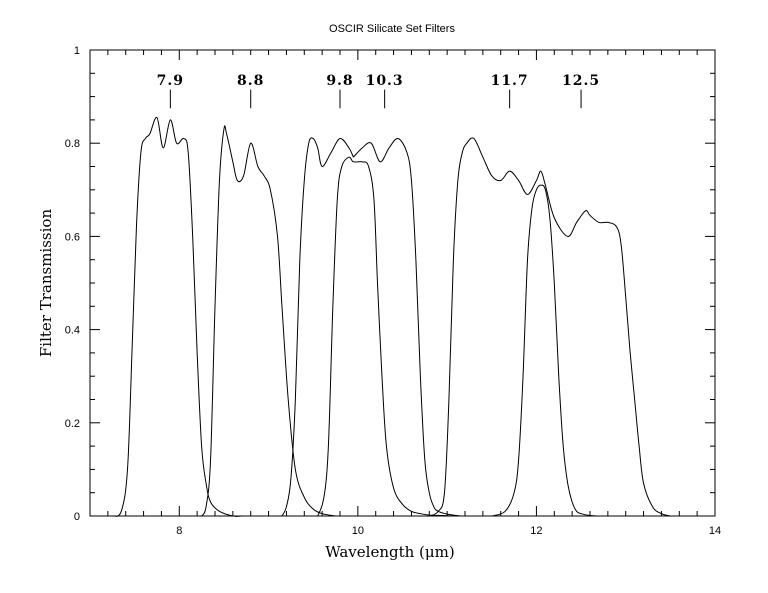 The height and width of the screenshot is (593, 768). What do you see at coordinates (389, 552) in the screenshot?
I see `x-axis-label: Wavelength (μm)` at bounding box center [389, 552].